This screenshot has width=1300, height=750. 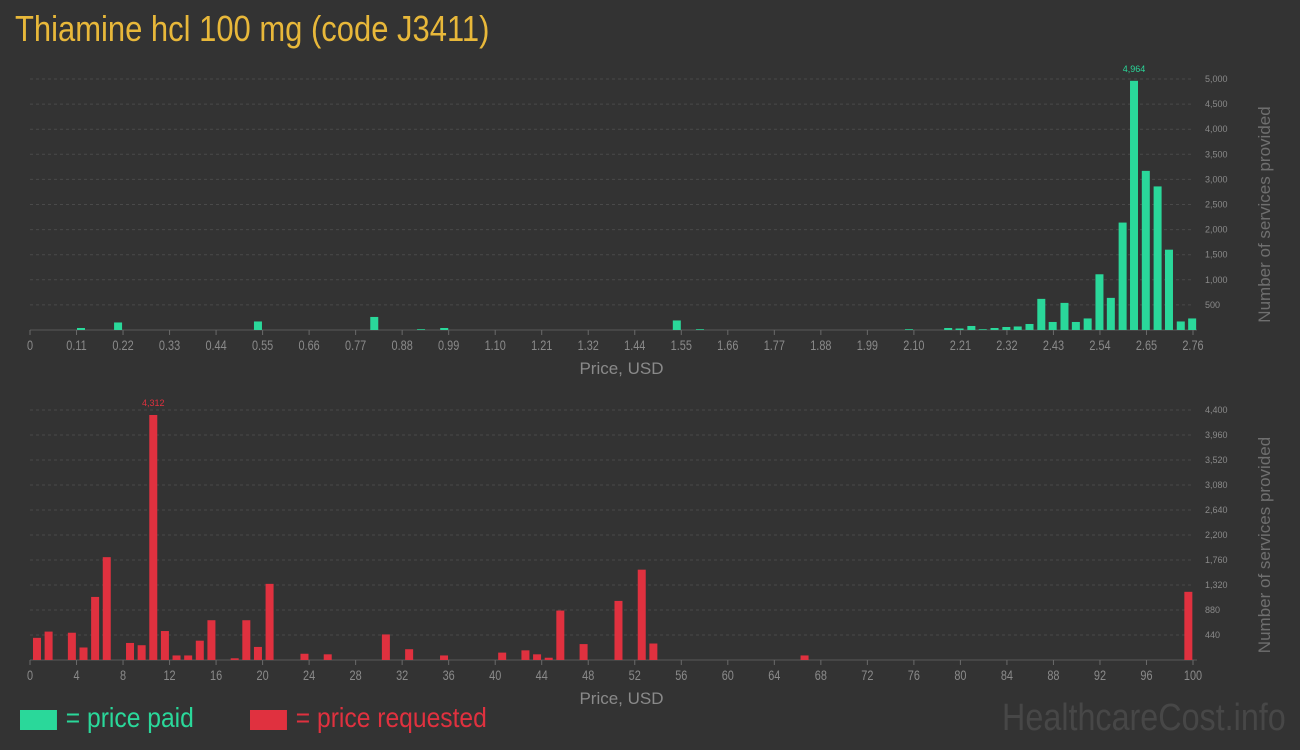 I want to click on y-tick-label: 3,960, so click(x=1216, y=435).